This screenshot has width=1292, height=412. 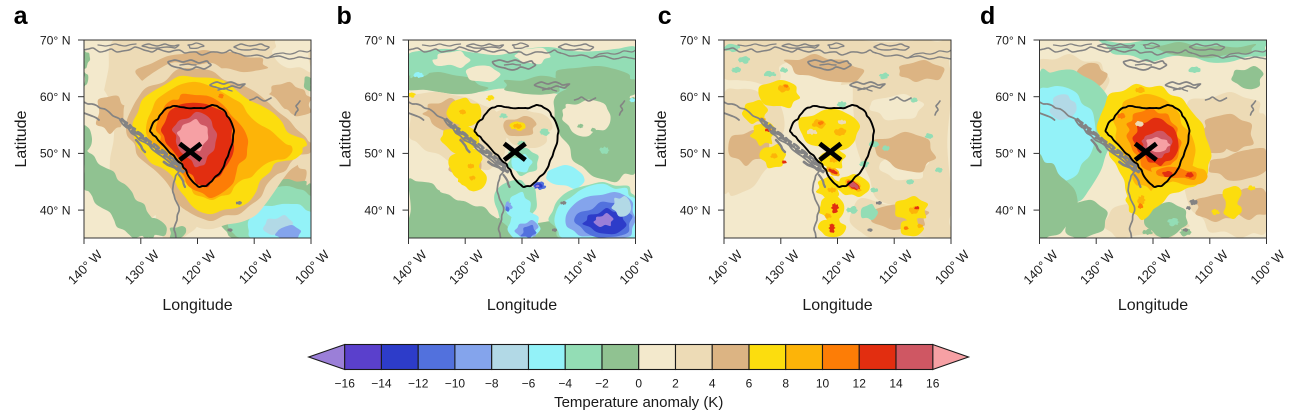 I want to click on svg-text: a, so click(x=21, y=16).